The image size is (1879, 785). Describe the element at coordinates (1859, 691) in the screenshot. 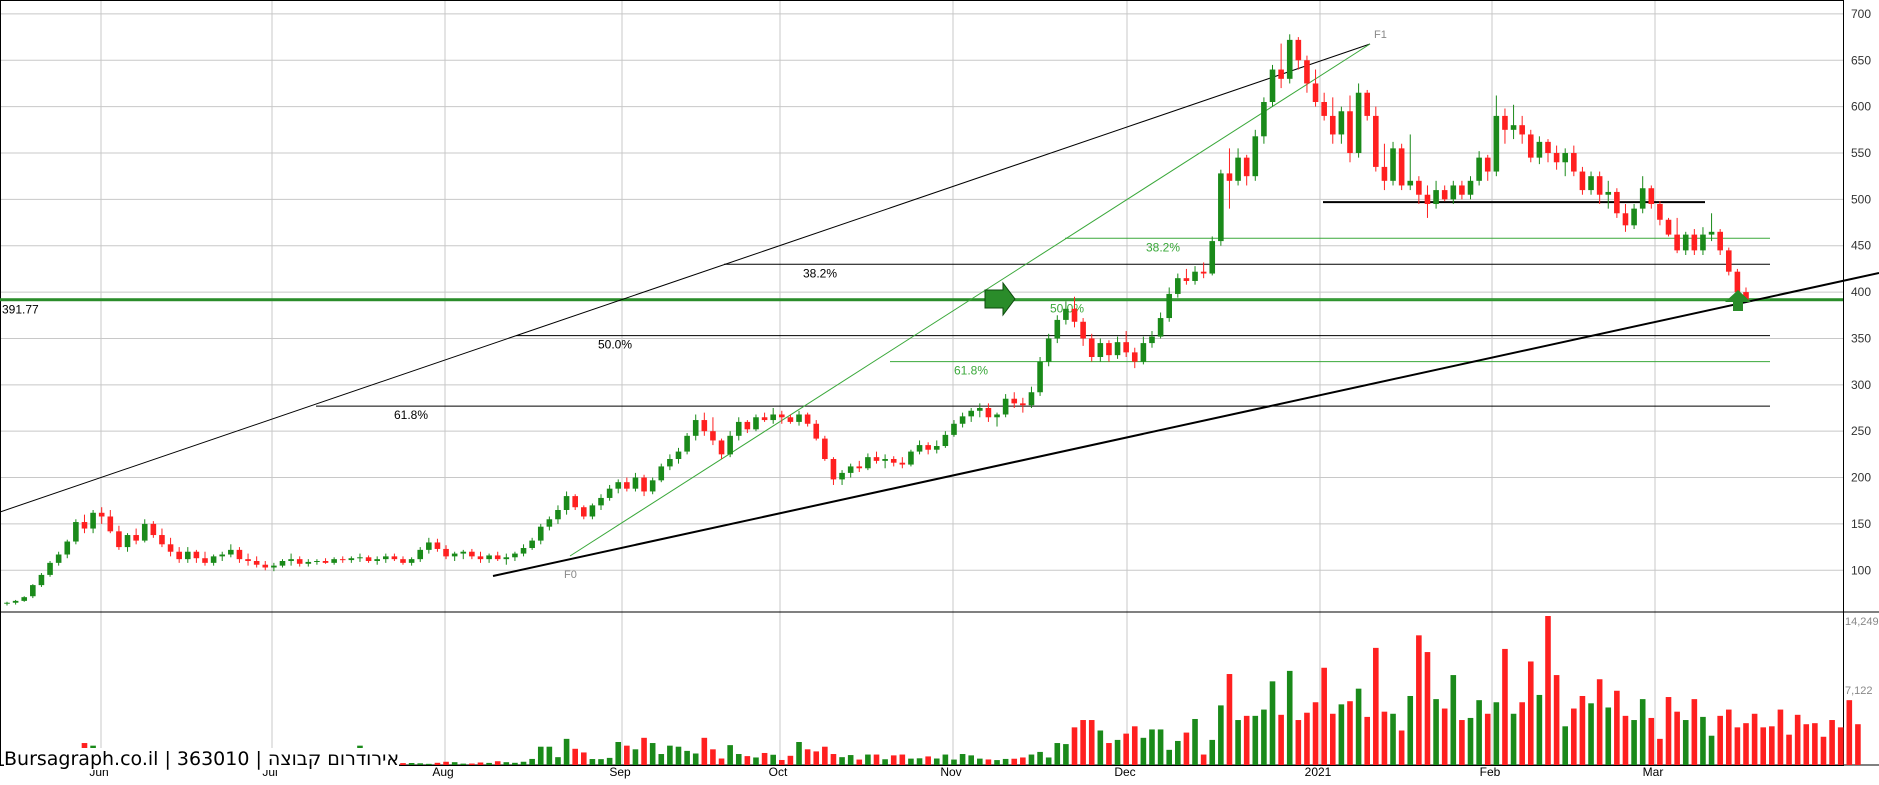

I see `volume-tick-label: 7,122` at that location.